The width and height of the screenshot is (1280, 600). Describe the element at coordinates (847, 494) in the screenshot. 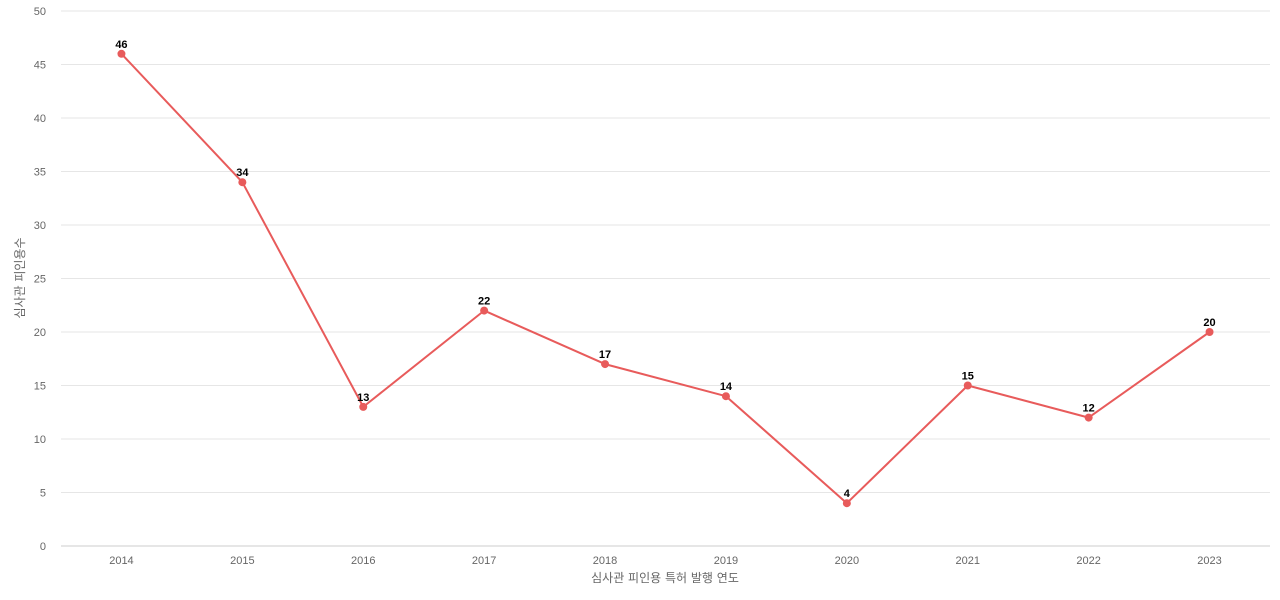

I see `data-label: 4` at that location.